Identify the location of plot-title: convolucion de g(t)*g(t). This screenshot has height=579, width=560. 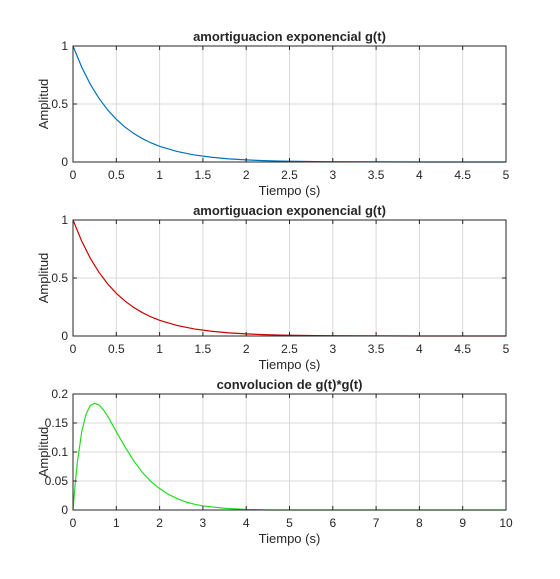
(290, 384).